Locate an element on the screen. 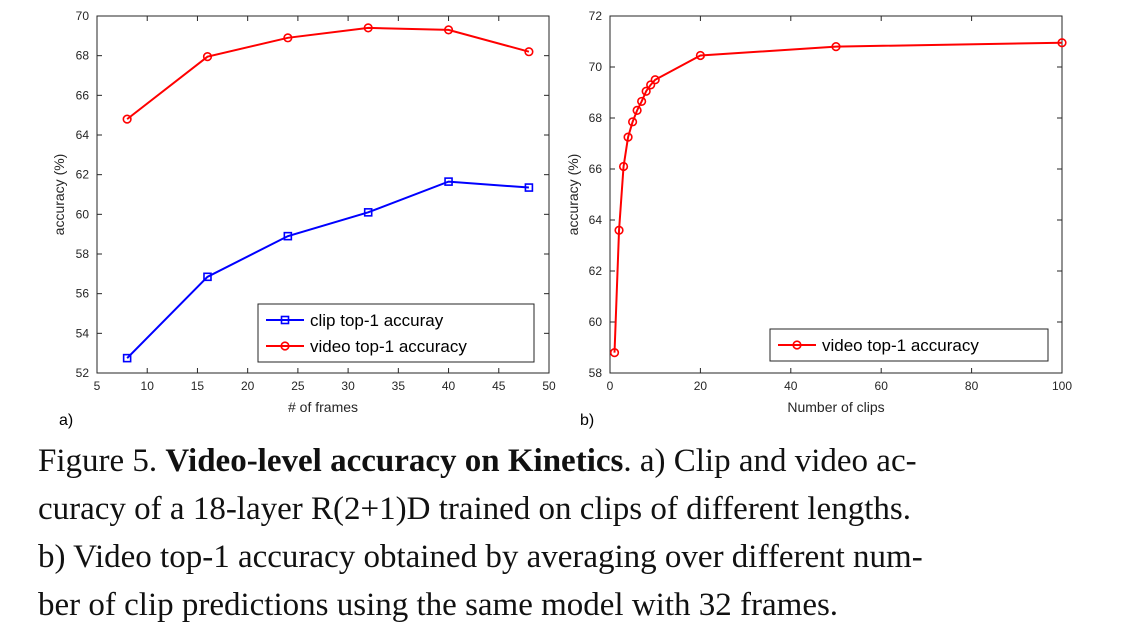  x-tick-label: 25 is located at coordinates (298, 386).